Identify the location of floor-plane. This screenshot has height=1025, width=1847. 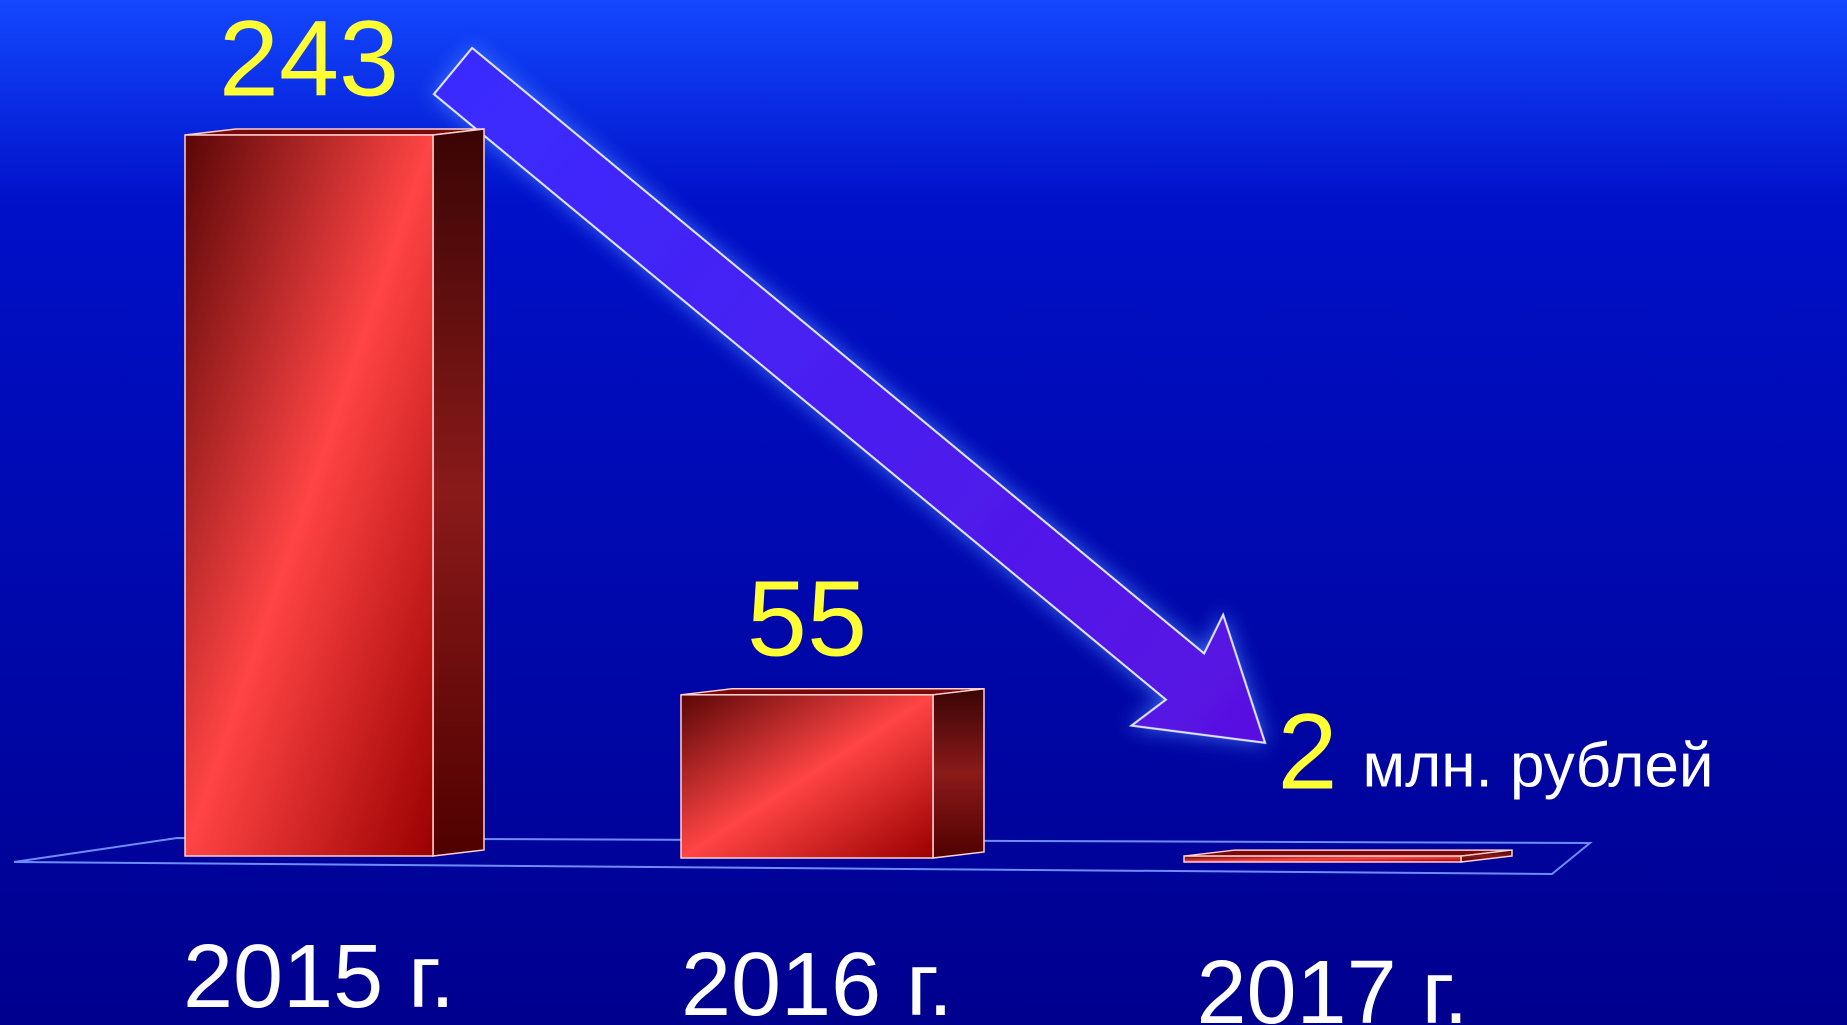
(803, 856).